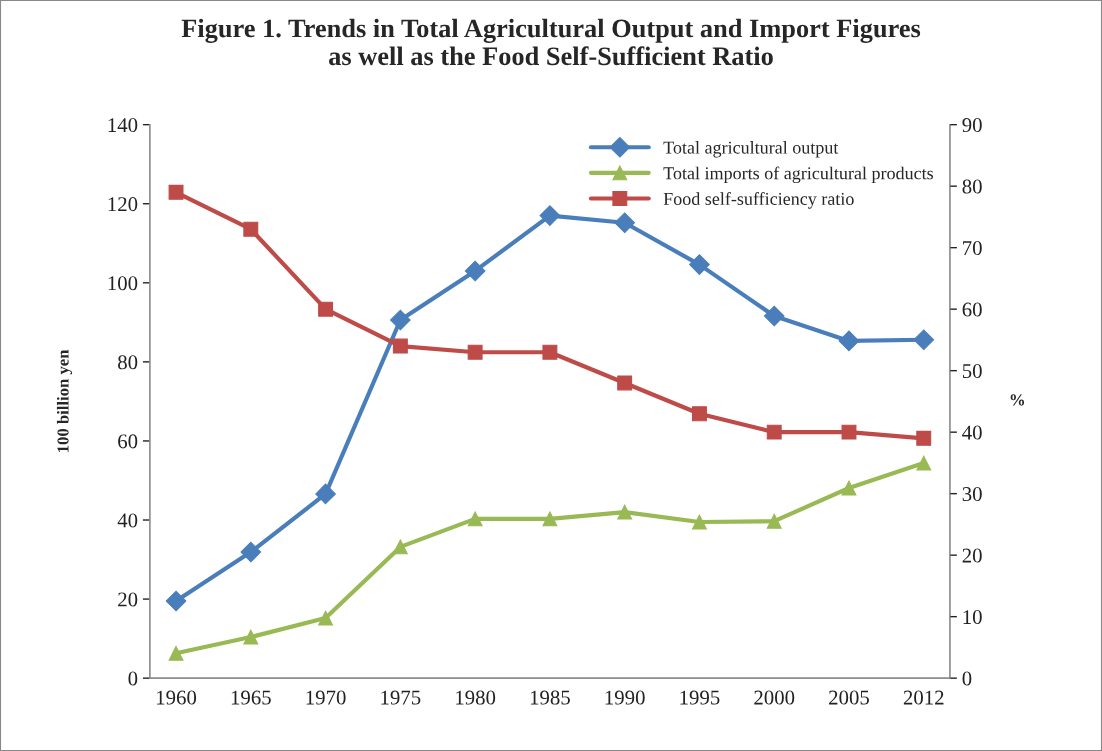  Describe the element at coordinates (1017, 400) in the screenshot. I see `y2-axis-title: %` at that location.